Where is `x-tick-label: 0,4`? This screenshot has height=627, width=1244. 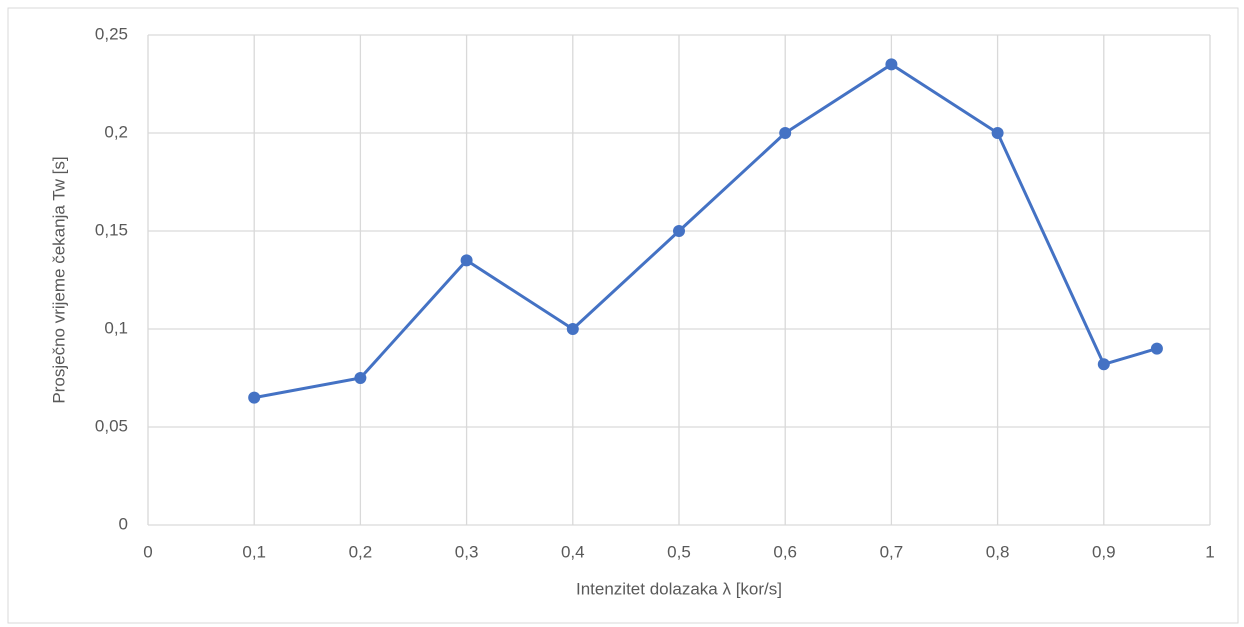 x-tick-label: 0,4 is located at coordinates (573, 551).